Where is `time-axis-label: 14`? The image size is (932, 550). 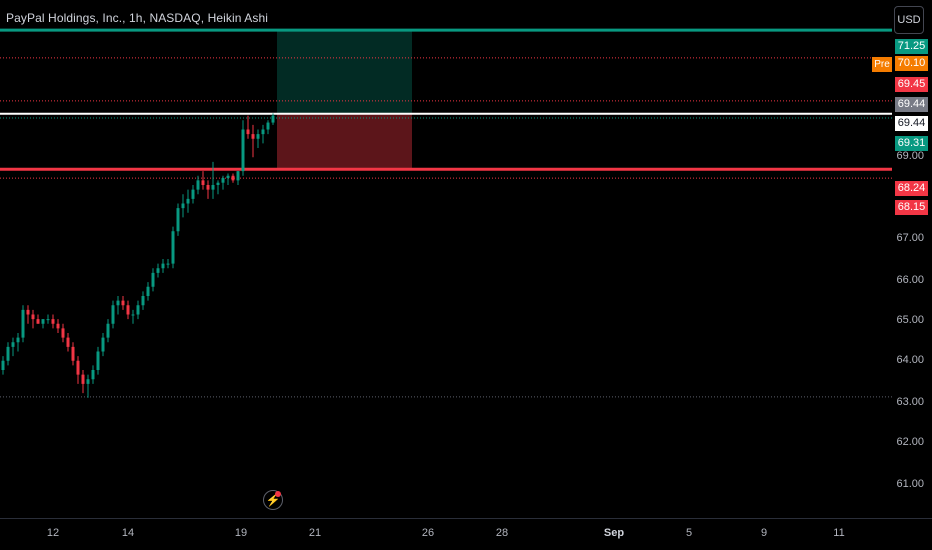 time-axis-label: 14 is located at coordinates (128, 533).